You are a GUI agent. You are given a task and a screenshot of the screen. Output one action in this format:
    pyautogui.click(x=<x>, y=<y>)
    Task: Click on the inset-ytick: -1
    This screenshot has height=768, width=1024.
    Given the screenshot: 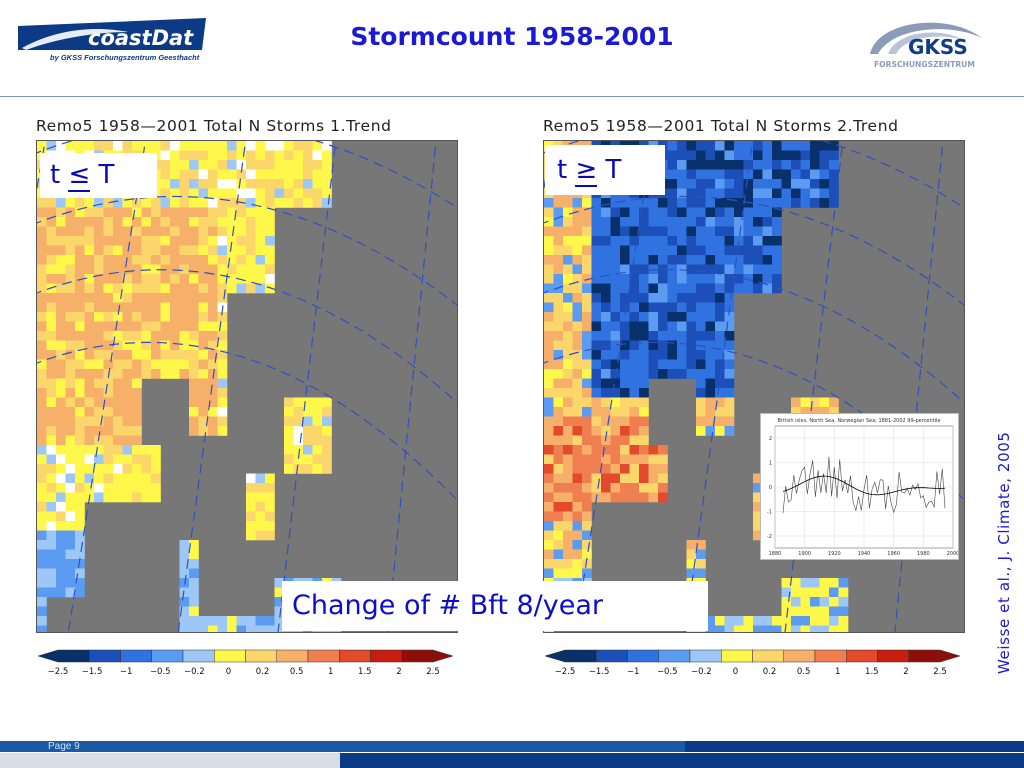 What is the action you would take?
    pyautogui.click(x=769, y=513)
    